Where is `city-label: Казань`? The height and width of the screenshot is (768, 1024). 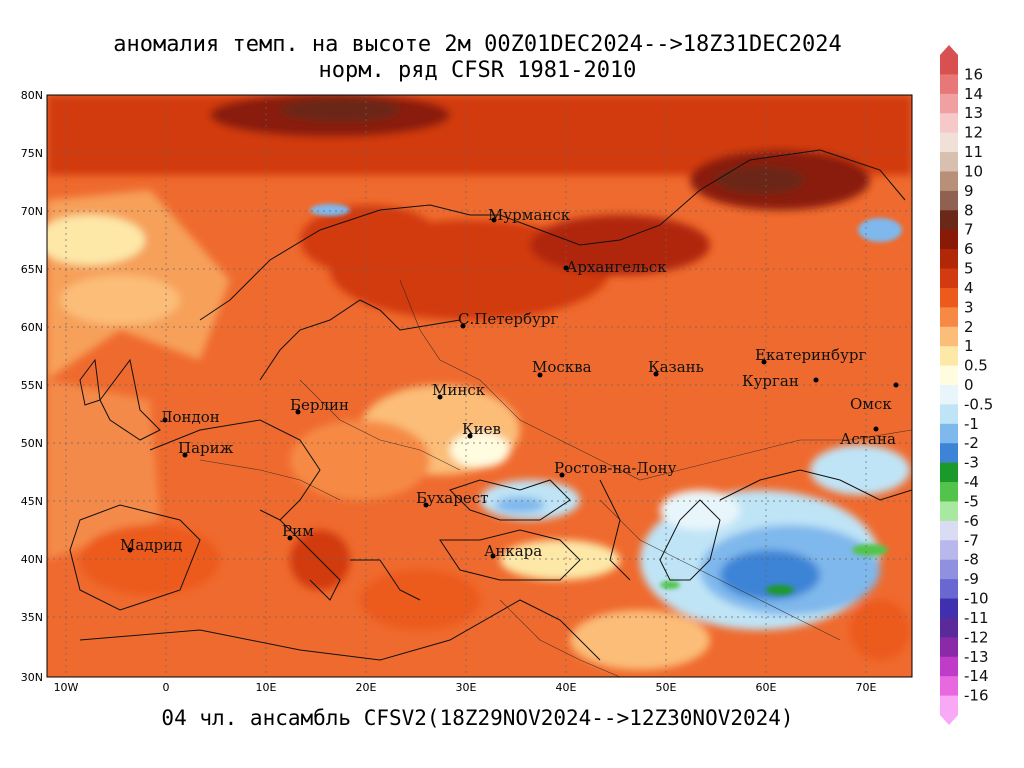 city-label: Казань is located at coordinates (676, 367).